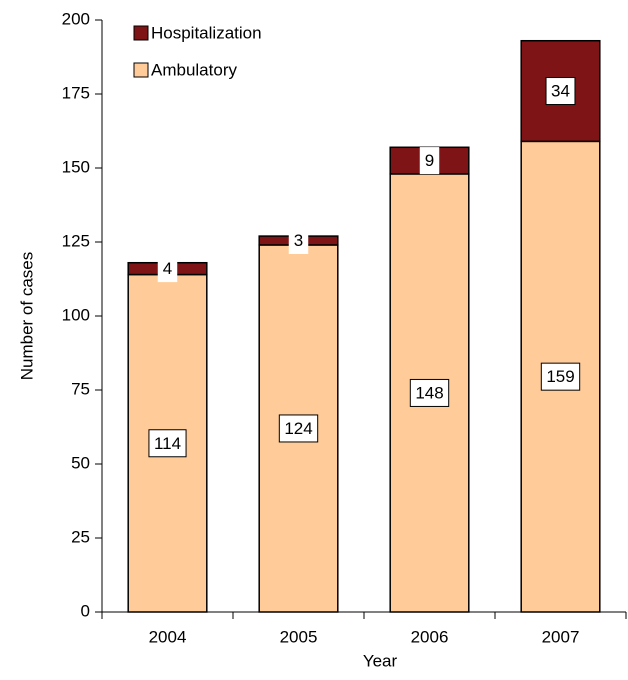 This screenshot has height=680, width=628. What do you see at coordinates (80, 536) in the screenshot?
I see `y-tick-label: 25` at bounding box center [80, 536].